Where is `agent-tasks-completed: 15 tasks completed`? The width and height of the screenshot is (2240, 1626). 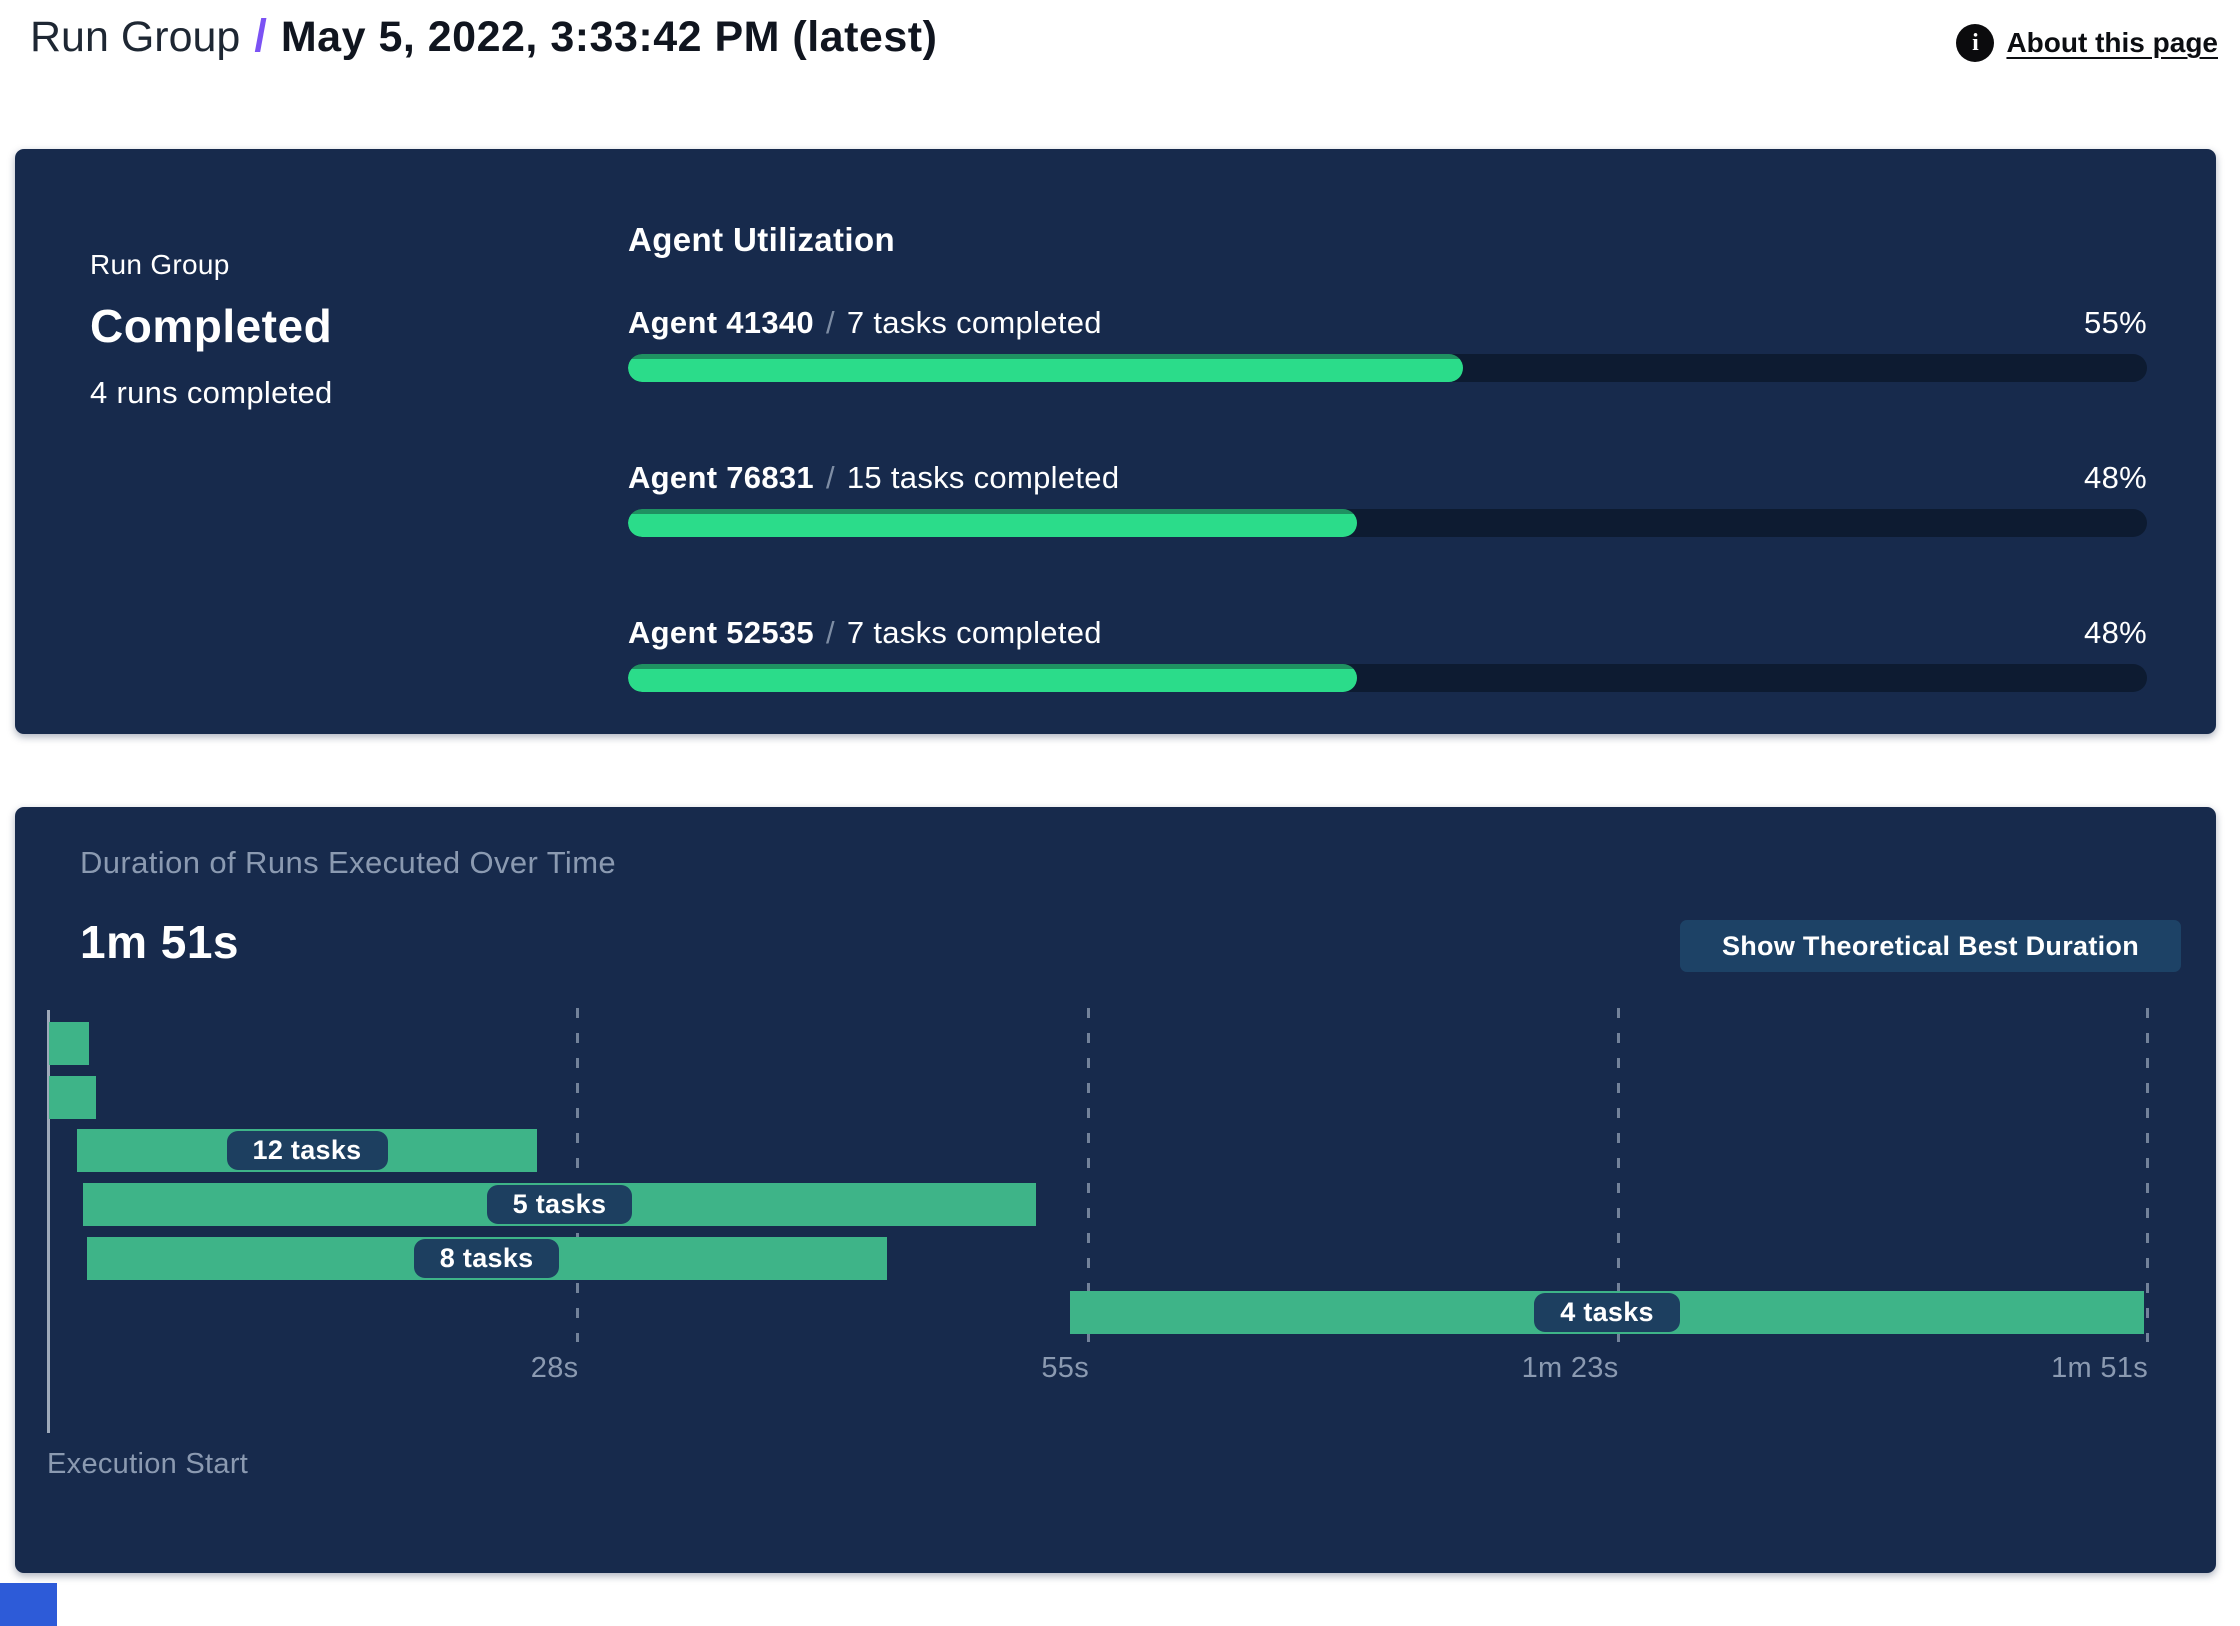
agent-tasks-completed: 15 tasks completed is located at coordinates (983, 477).